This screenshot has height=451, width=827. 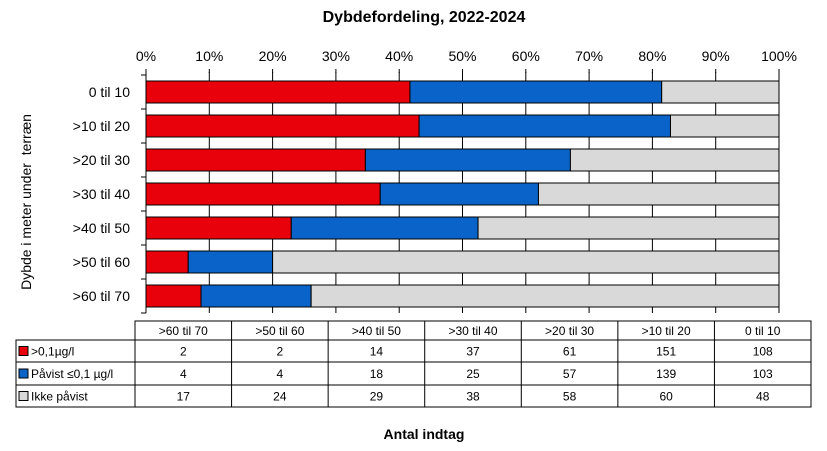 I want to click on legend-label: Påvist ≤0,1 µg/l, so click(x=72, y=374).